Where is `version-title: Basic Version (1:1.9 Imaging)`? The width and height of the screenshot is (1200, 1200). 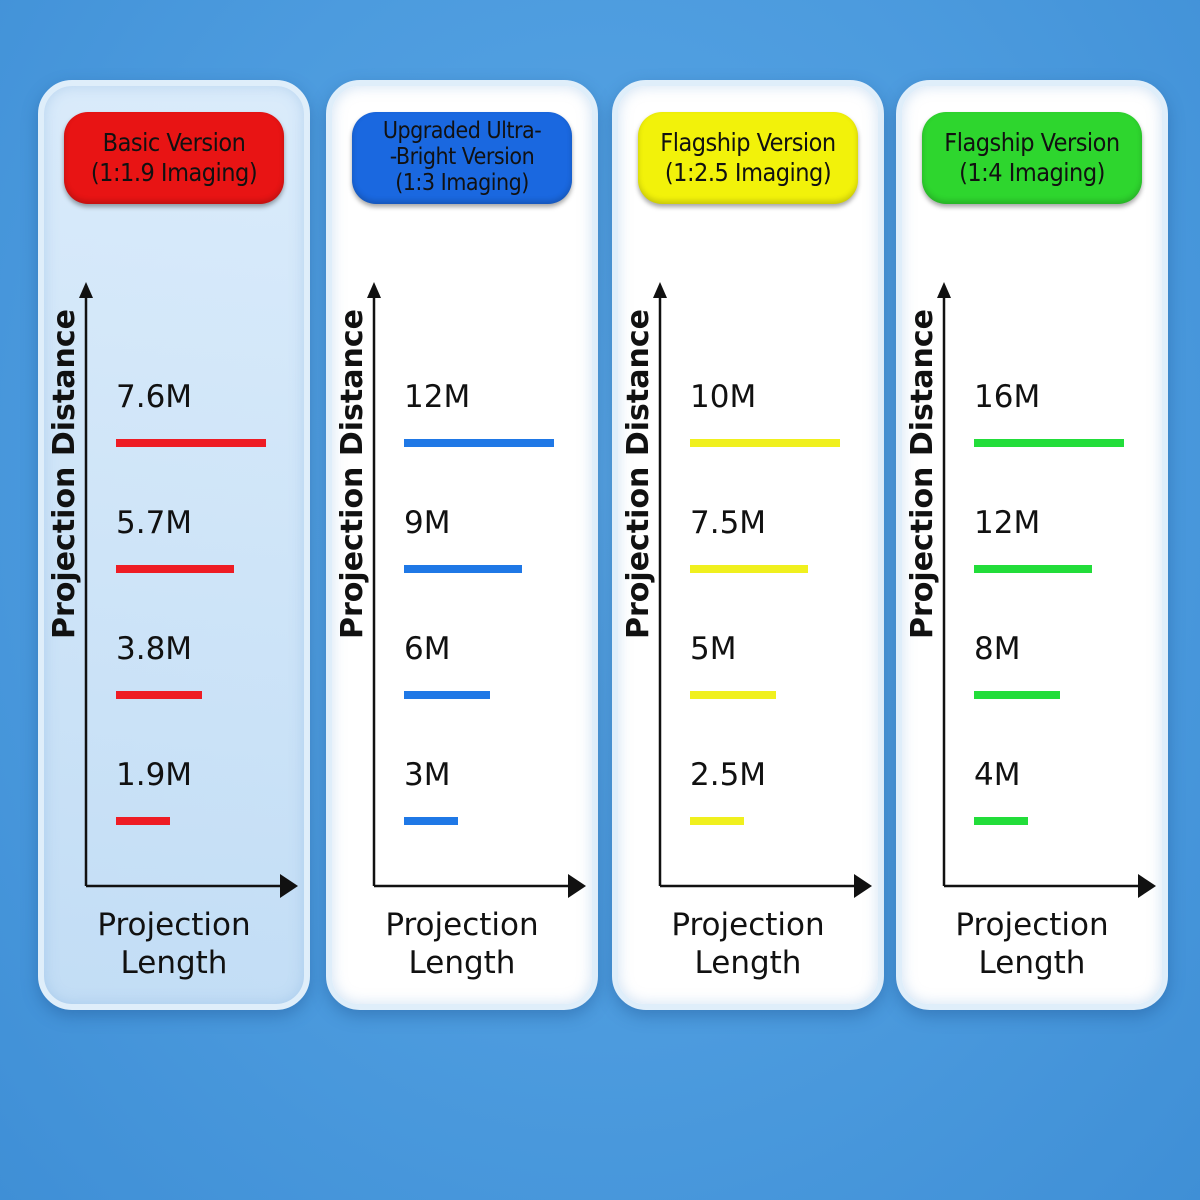
version-title: Basic Version (1:1.9 Imaging) is located at coordinates (174, 157).